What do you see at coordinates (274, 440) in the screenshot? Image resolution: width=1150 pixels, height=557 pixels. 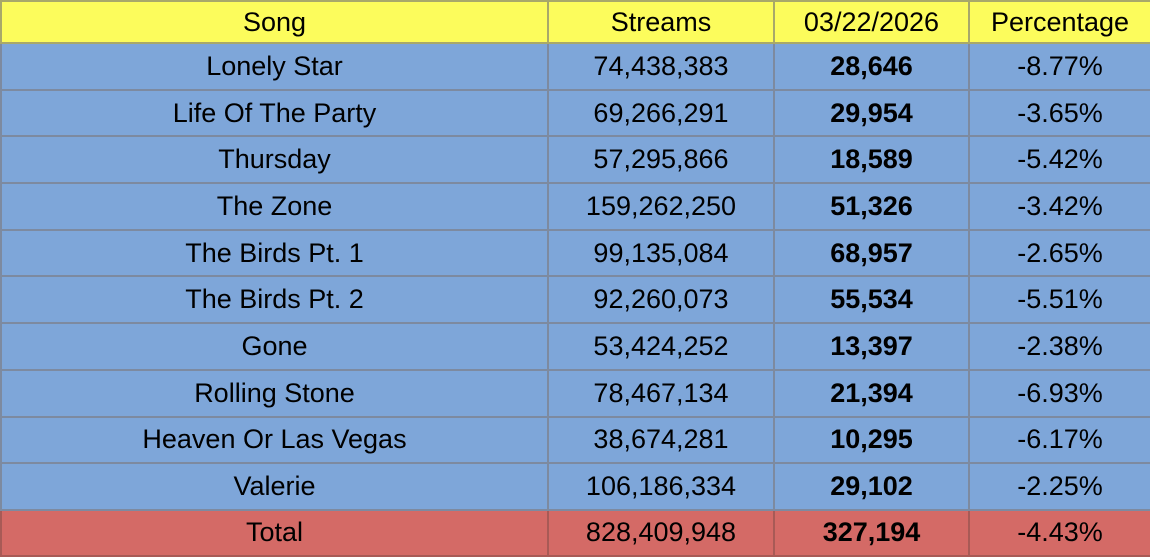 I see `song-cell: Heaven Or Las Vegas` at bounding box center [274, 440].